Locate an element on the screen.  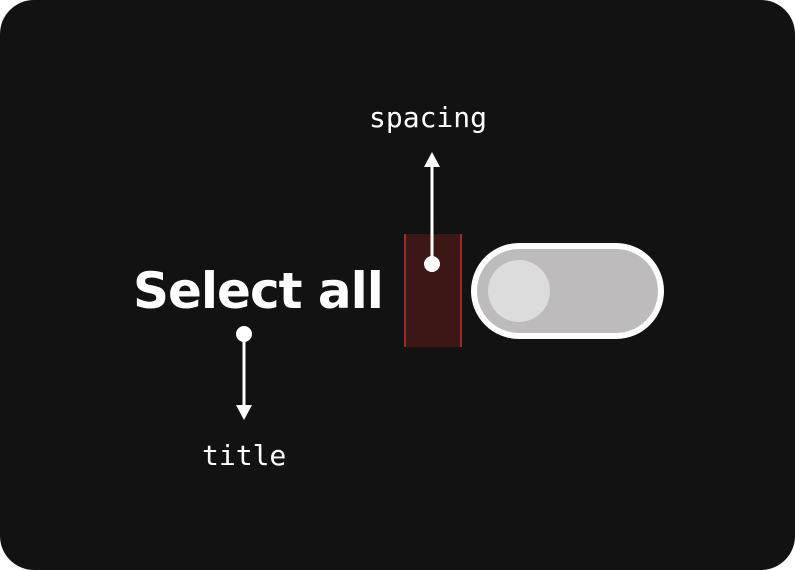
toggle-knob is located at coordinates (519, 291).